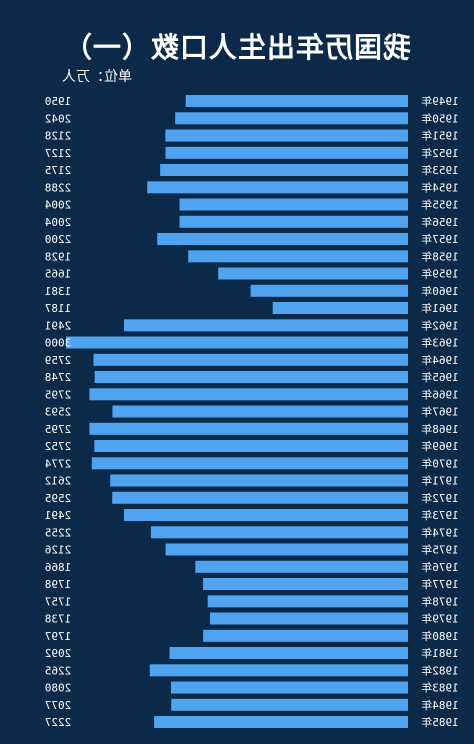  Describe the element at coordinates (289, 704) in the screenshot. I see `bar-1984年` at that location.